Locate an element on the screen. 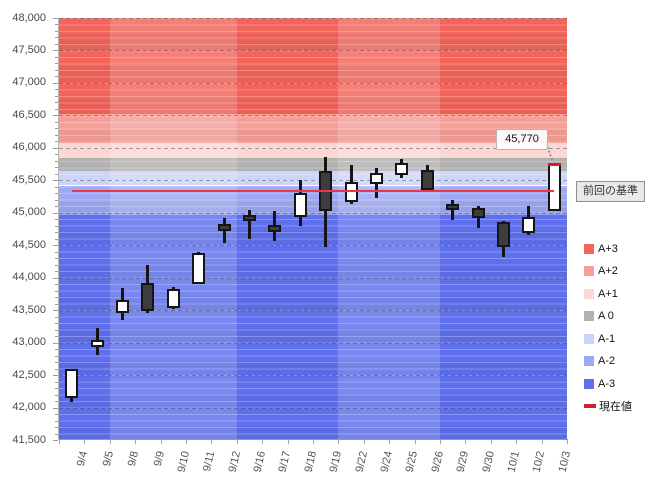 This screenshot has width=654, height=480. band-a+1 is located at coordinates (313, 150).